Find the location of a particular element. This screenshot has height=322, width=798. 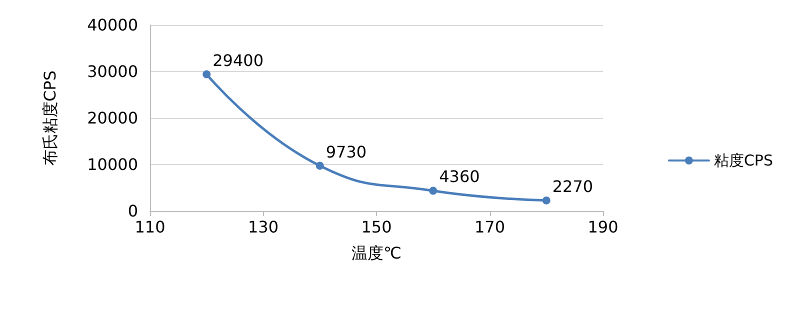

x-tick-label: 190 is located at coordinates (603, 227).